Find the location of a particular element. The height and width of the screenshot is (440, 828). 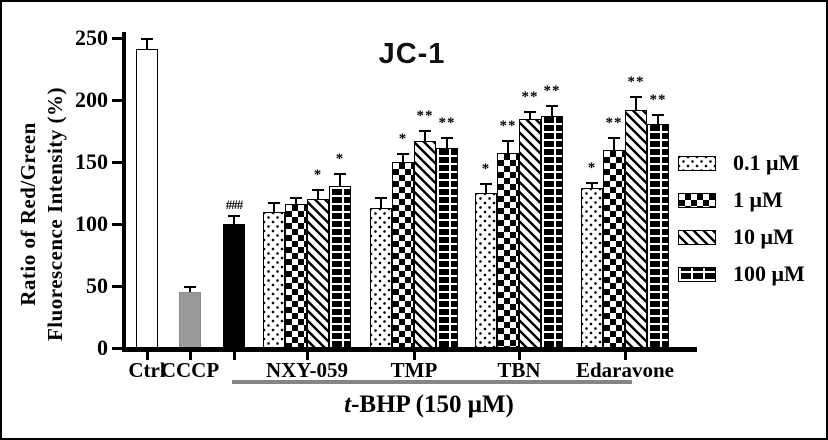

legend-swatch-checker is located at coordinates (697, 200).